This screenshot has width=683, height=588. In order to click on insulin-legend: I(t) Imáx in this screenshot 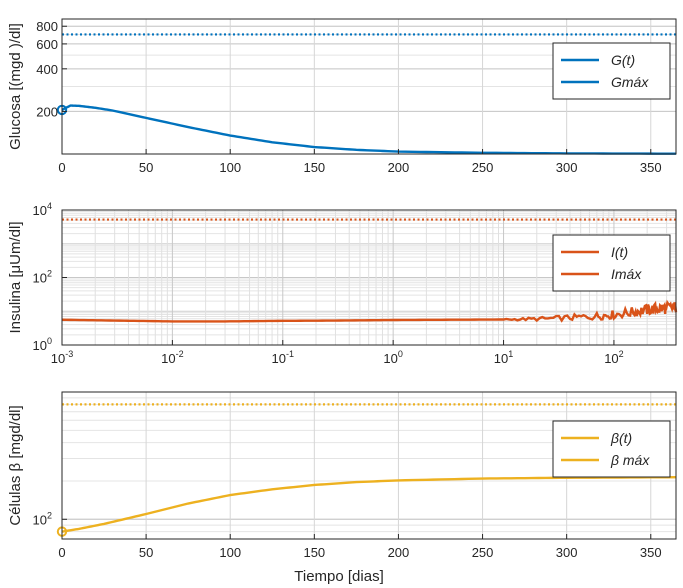, I will do `click(611, 263)`.